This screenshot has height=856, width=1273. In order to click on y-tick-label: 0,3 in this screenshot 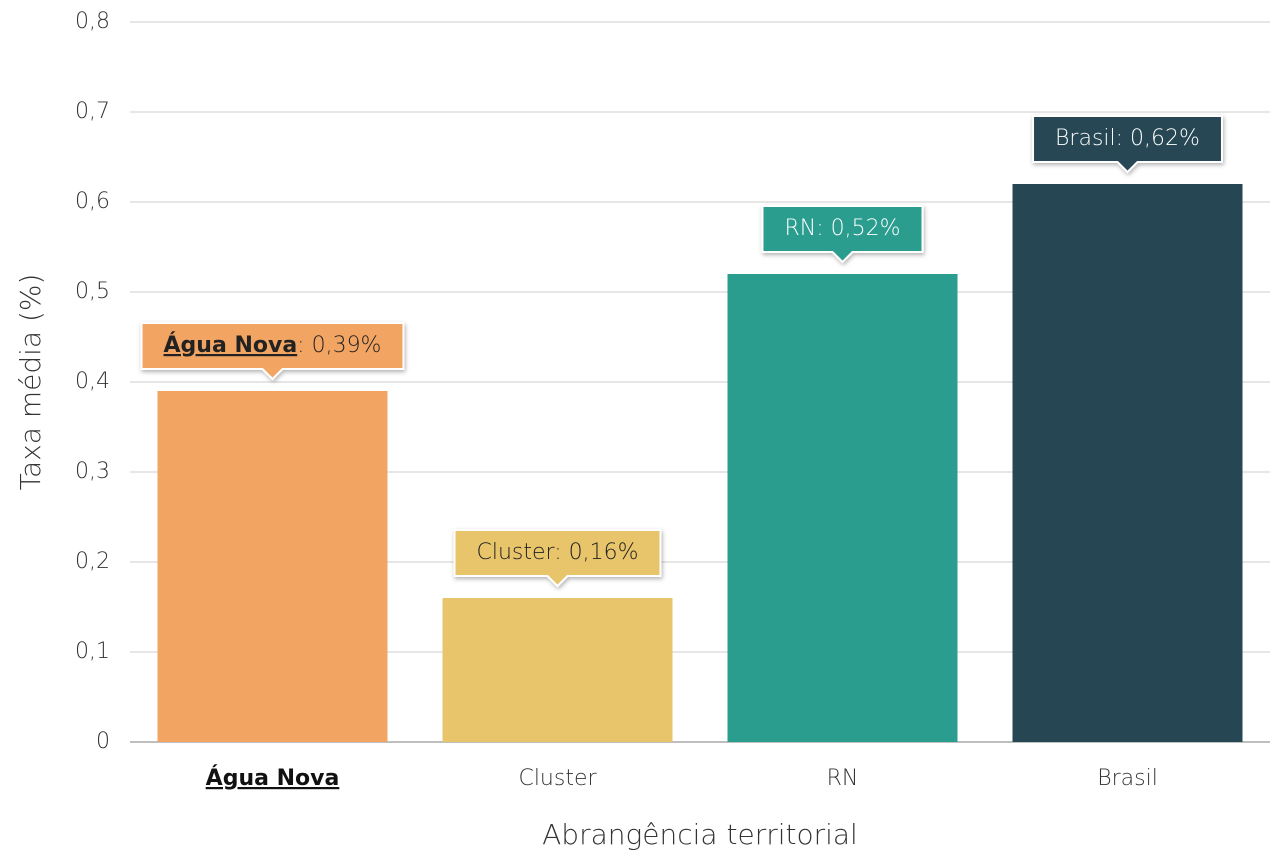, I will do `click(92, 471)`.